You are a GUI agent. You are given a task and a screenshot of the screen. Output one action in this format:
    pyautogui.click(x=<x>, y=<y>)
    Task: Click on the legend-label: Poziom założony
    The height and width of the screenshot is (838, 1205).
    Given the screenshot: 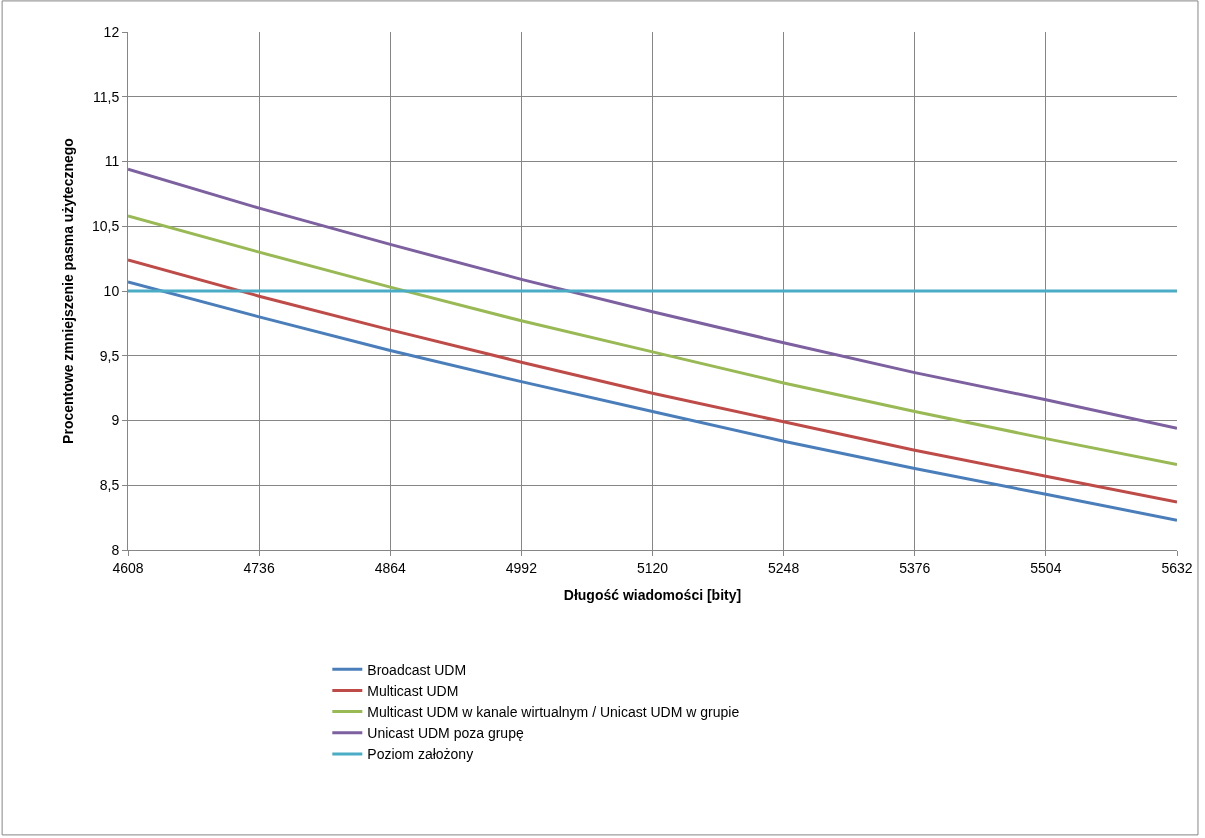 What is the action you would take?
    pyautogui.click(x=420, y=754)
    